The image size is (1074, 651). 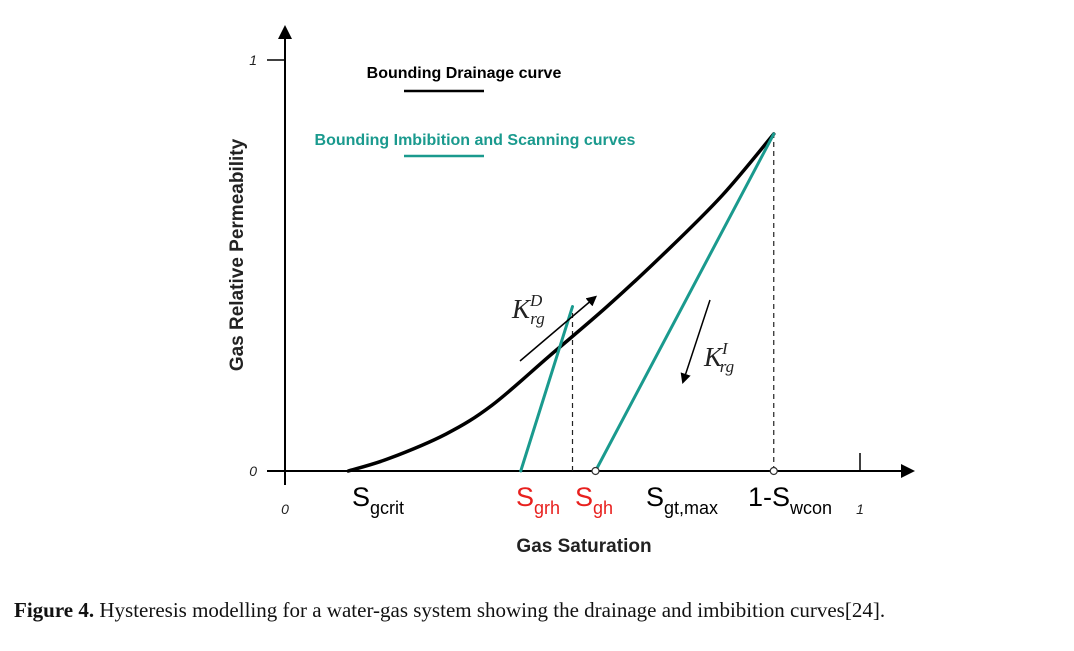 I want to click on caption-label: Figure 4., so click(x=54, y=610).